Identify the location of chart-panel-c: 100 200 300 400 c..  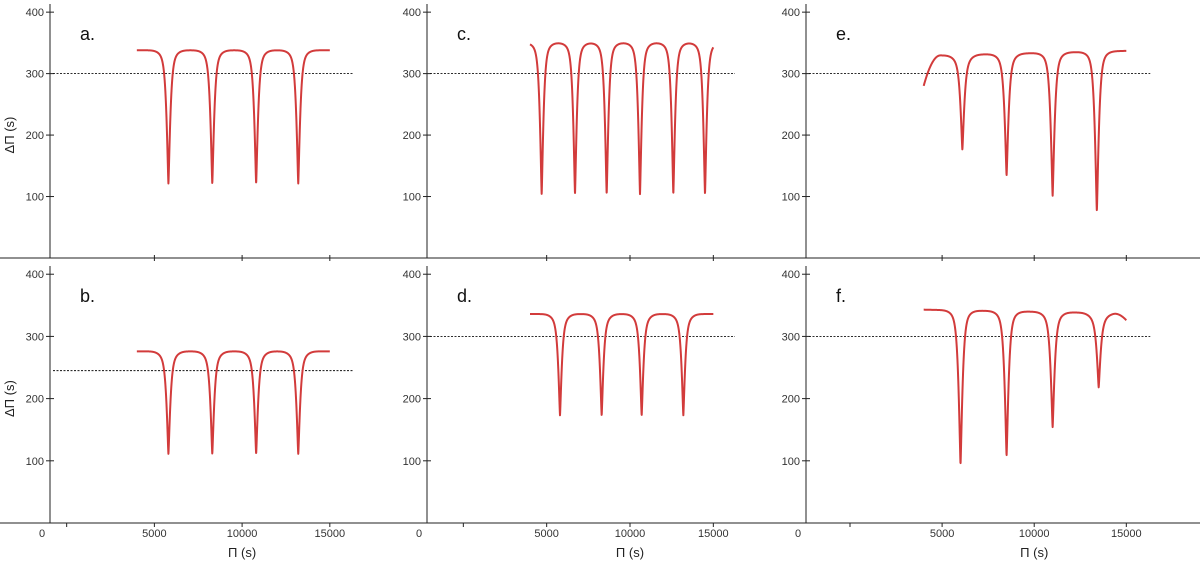
(590, 132).